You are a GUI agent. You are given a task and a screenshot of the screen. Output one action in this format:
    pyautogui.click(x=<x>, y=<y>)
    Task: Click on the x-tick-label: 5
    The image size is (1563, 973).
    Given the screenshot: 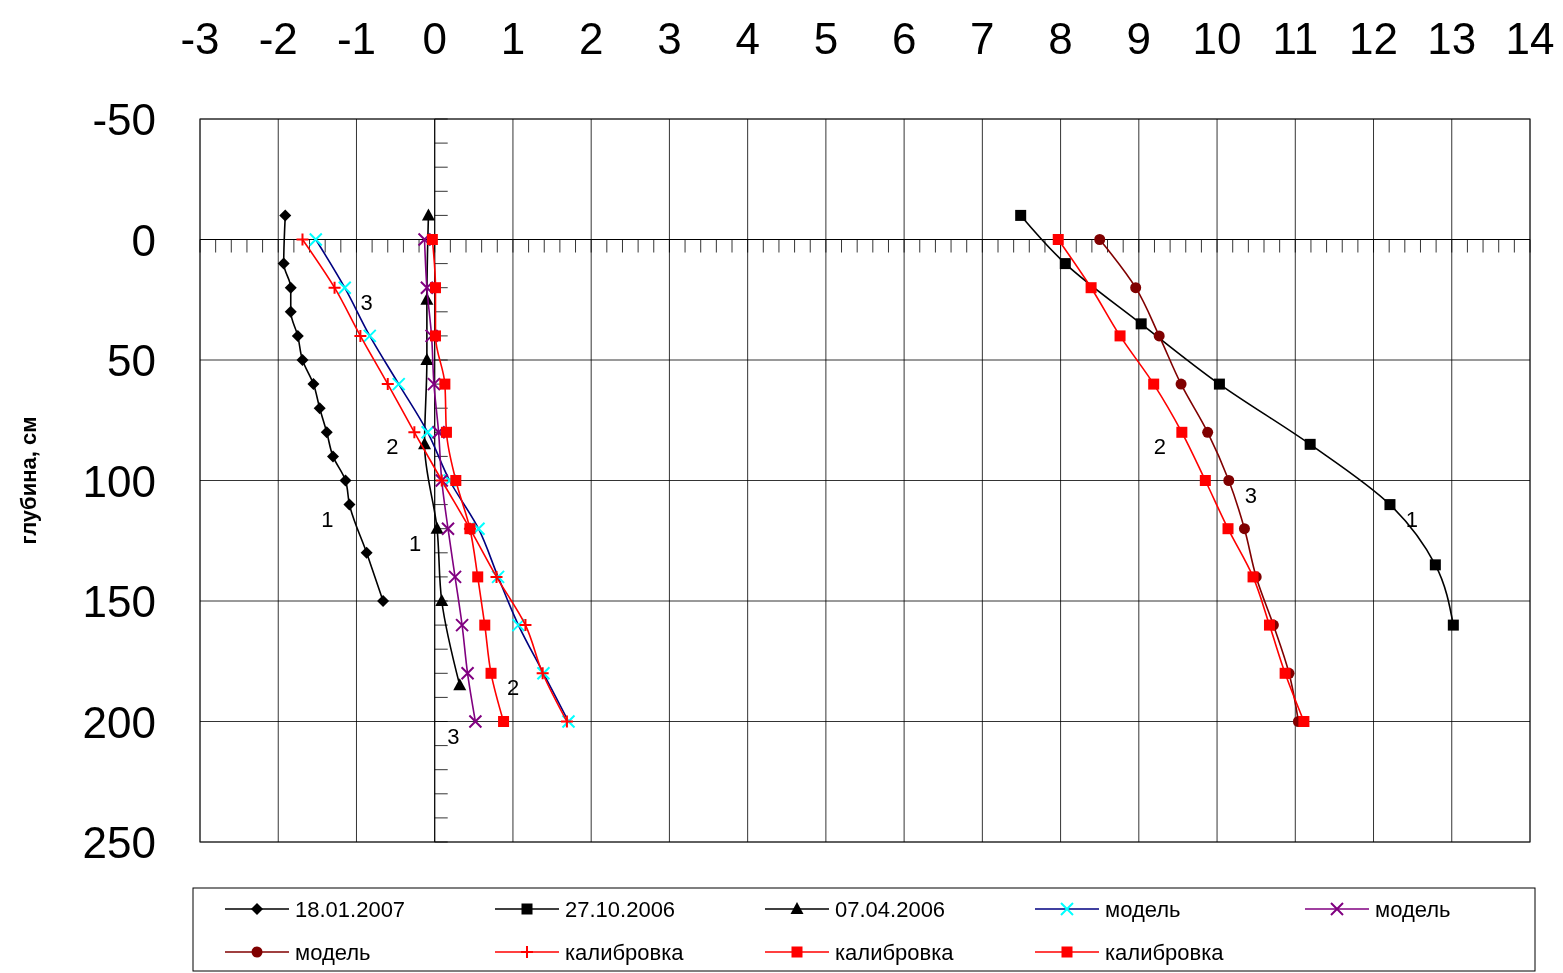 What is the action you would take?
    pyautogui.click(x=826, y=38)
    